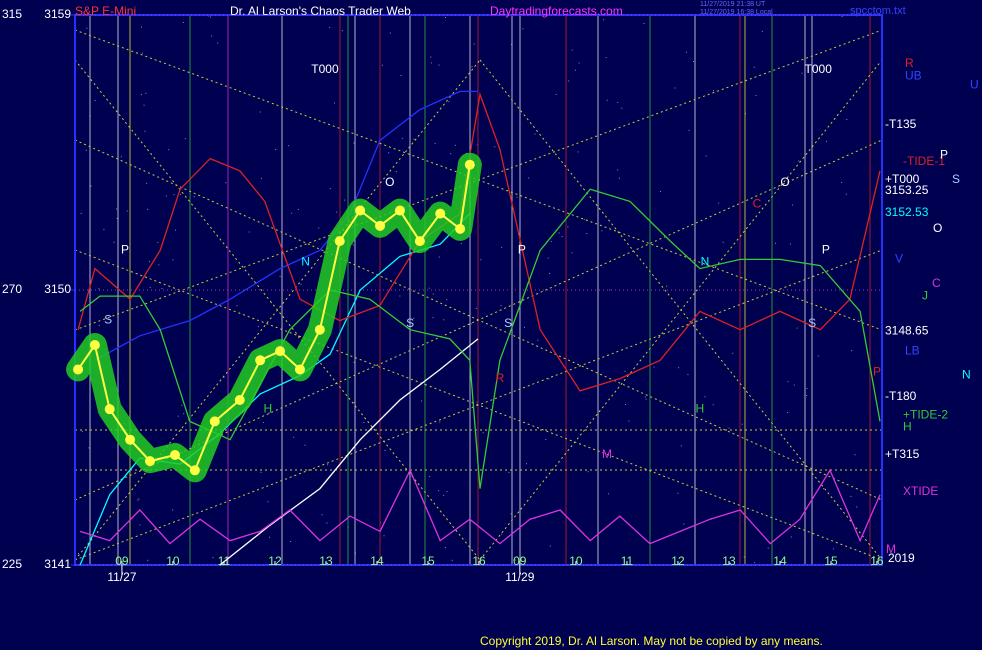 The width and height of the screenshot is (982, 650). What do you see at coordinates (12, 14) in the screenshot?
I see `degree-label: 315` at bounding box center [12, 14].